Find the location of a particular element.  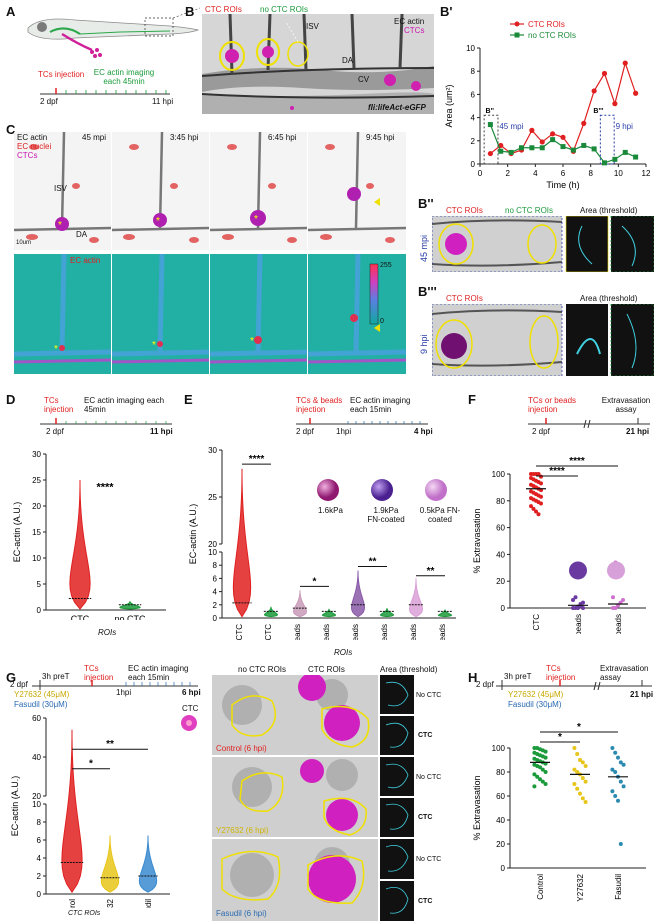

panel-h-injection: TCs injection is located at coordinates (561, 673).